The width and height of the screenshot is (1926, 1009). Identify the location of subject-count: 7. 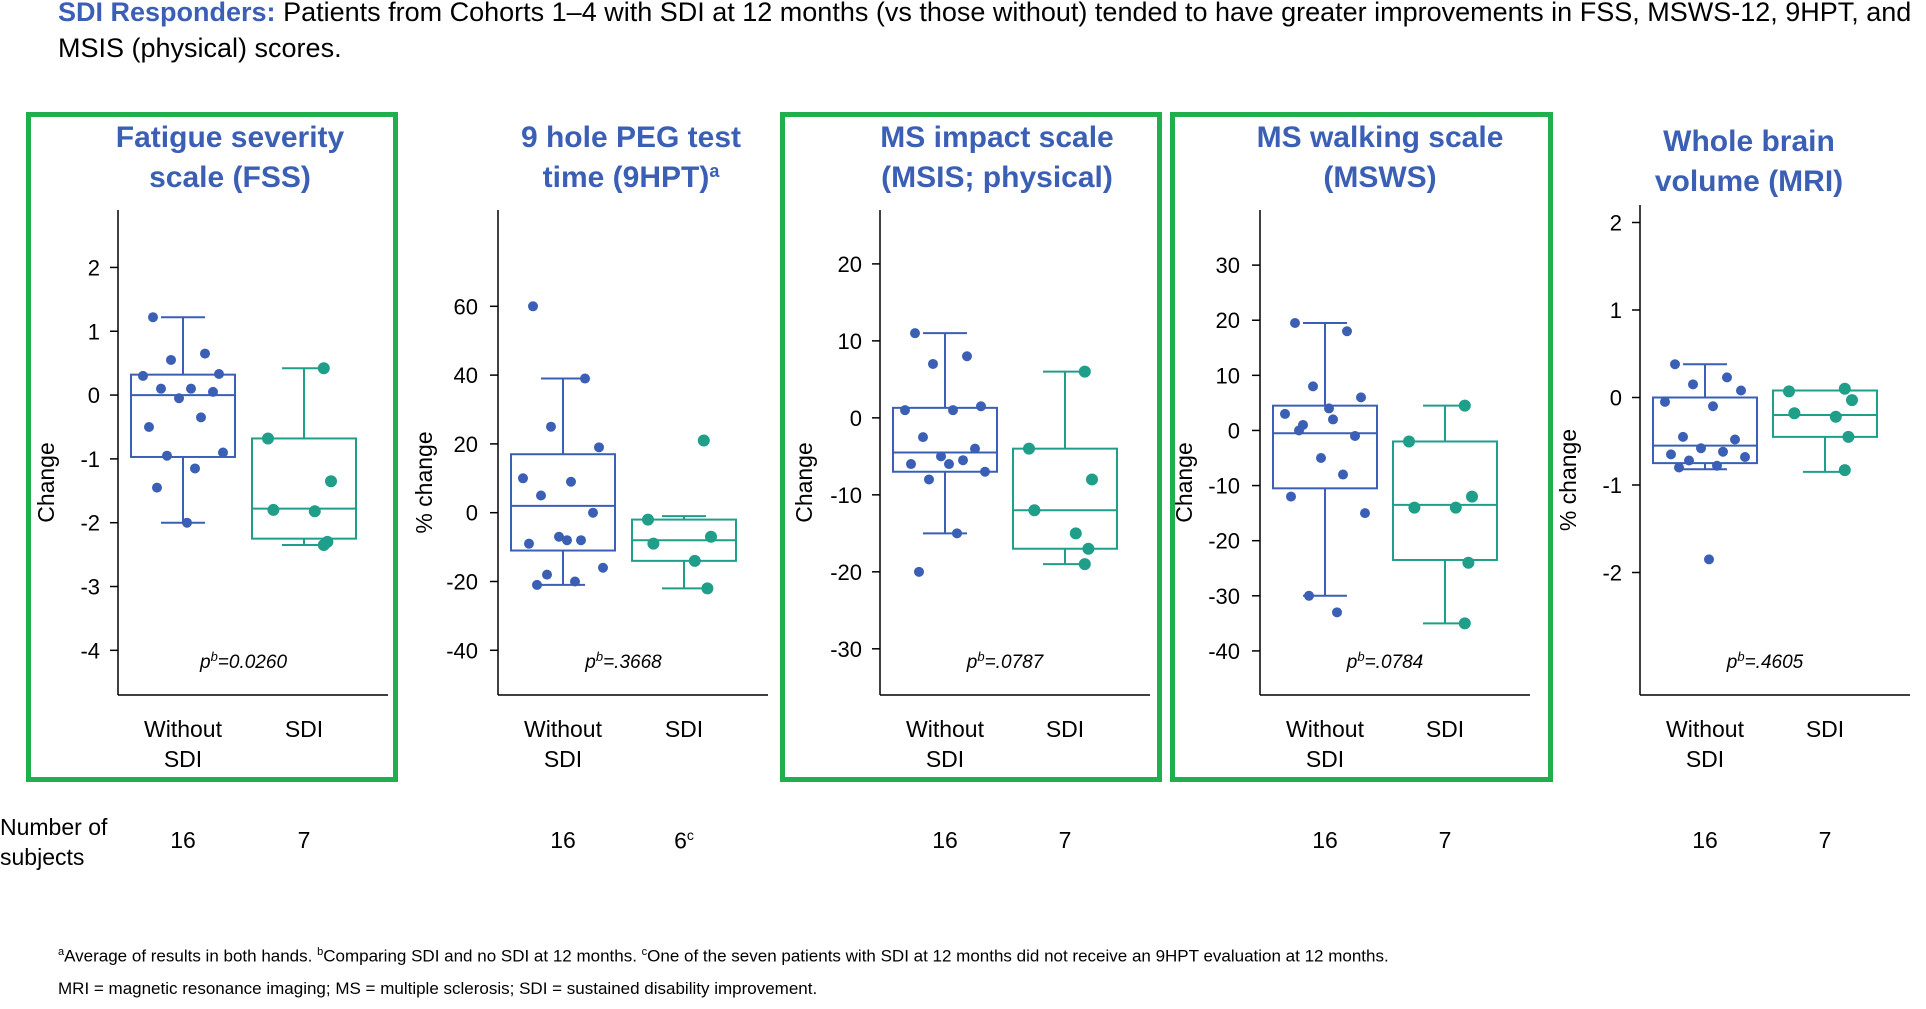
(1445, 840).